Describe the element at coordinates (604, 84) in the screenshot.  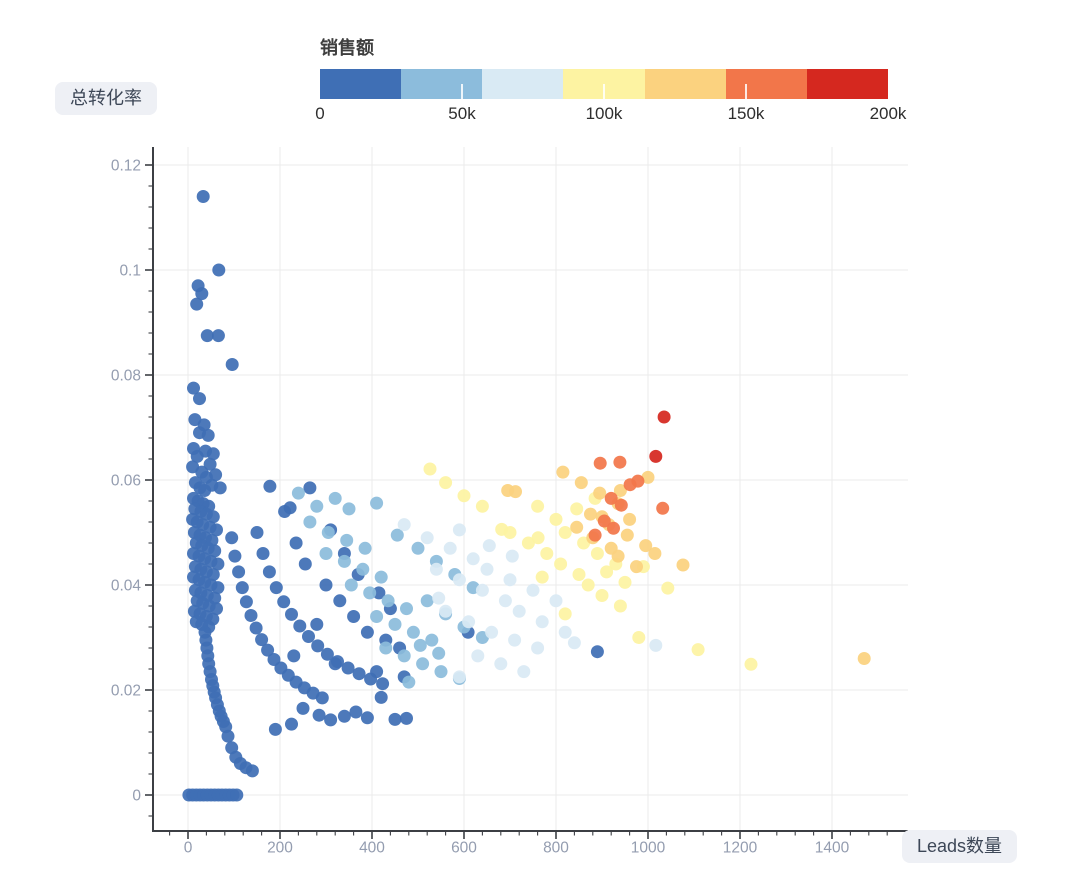
I see `legend-color-bar` at that location.